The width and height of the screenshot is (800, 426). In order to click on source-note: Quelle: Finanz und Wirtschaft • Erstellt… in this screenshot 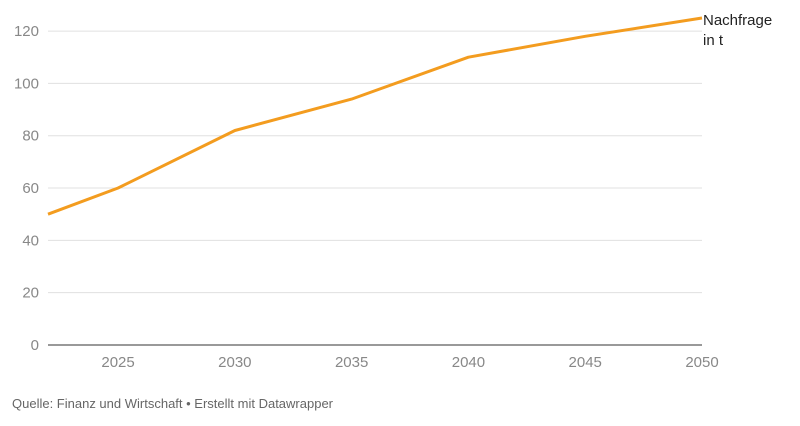, I will do `click(173, 403)`.